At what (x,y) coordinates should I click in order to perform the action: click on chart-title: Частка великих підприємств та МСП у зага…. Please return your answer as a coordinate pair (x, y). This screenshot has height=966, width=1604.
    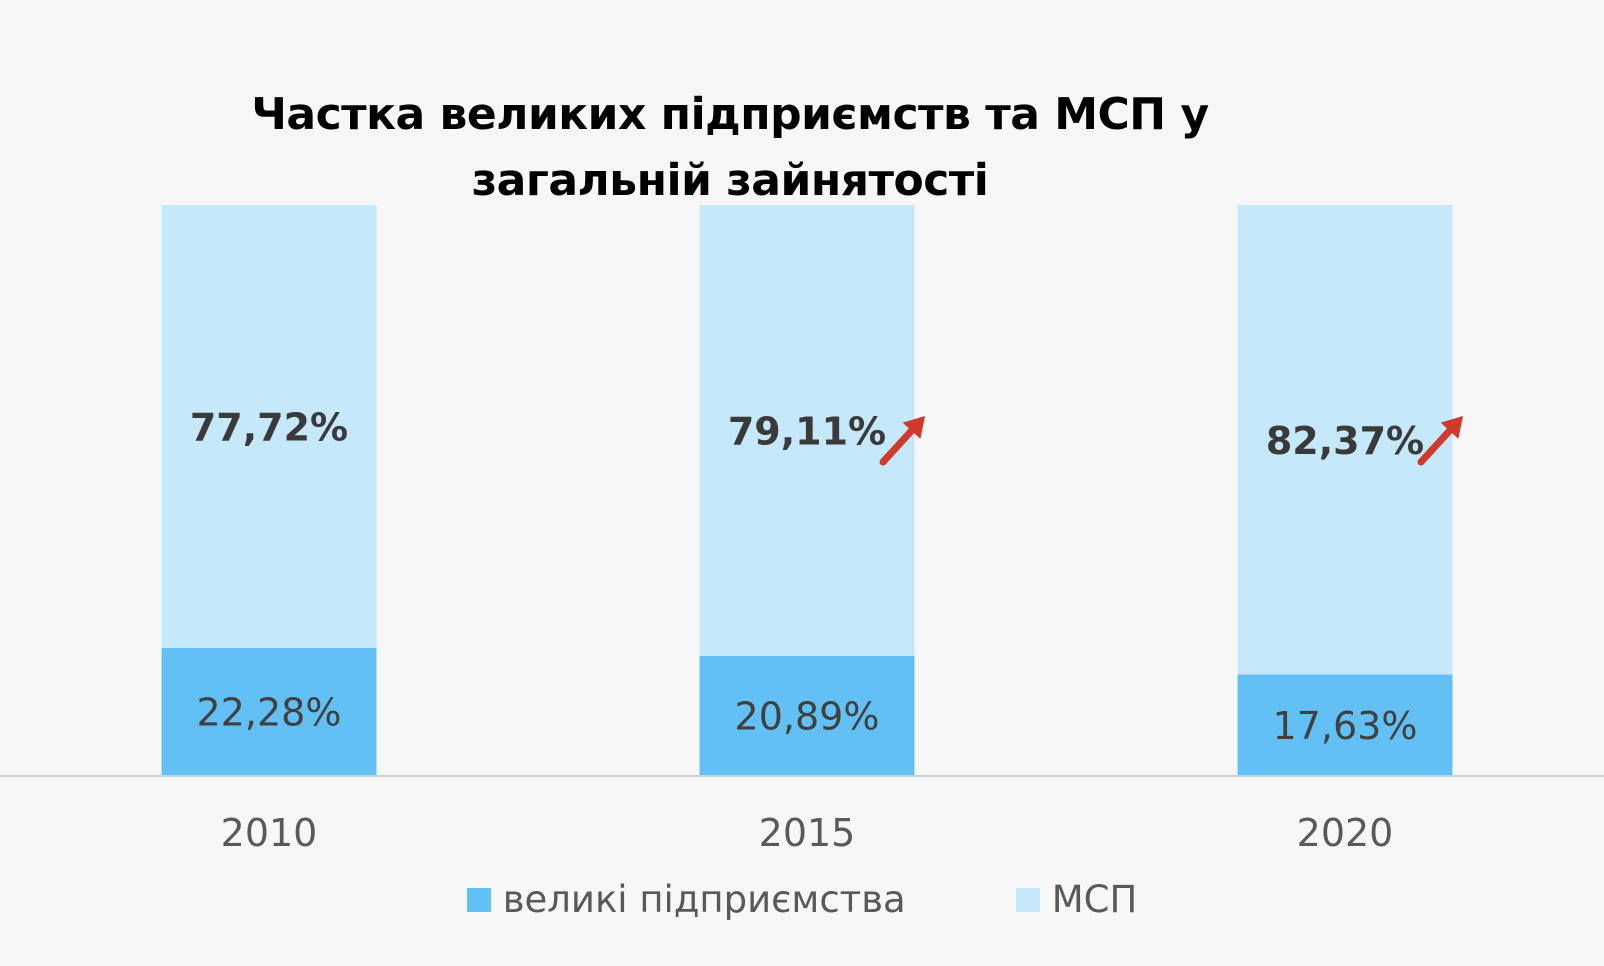
    Looking at the image, I should click on (730, 147).